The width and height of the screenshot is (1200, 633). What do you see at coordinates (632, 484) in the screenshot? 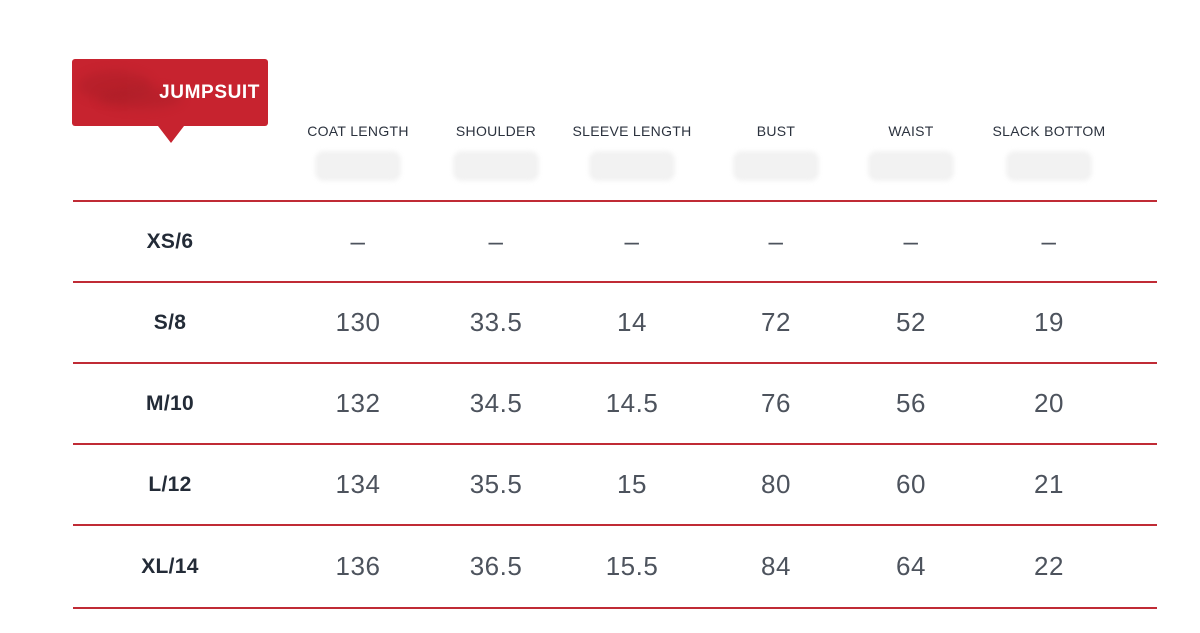
I see `cell-value: 15` at bounding box center [632, 484].